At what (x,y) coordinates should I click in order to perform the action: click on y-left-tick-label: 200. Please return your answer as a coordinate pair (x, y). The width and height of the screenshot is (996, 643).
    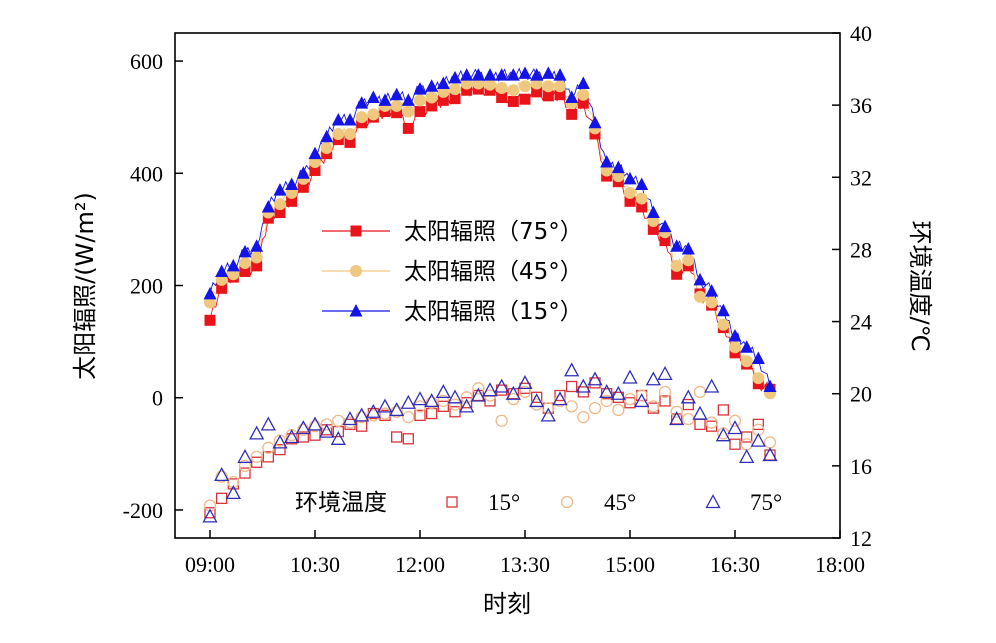
    Looking at the image, I should click on (146, 286).